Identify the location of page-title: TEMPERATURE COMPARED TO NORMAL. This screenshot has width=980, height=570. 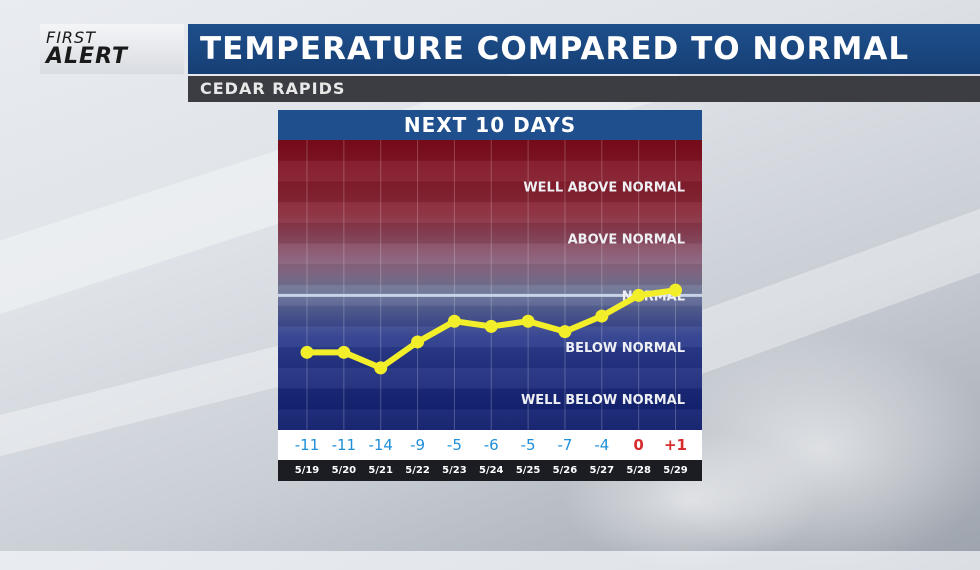
(584, 49).